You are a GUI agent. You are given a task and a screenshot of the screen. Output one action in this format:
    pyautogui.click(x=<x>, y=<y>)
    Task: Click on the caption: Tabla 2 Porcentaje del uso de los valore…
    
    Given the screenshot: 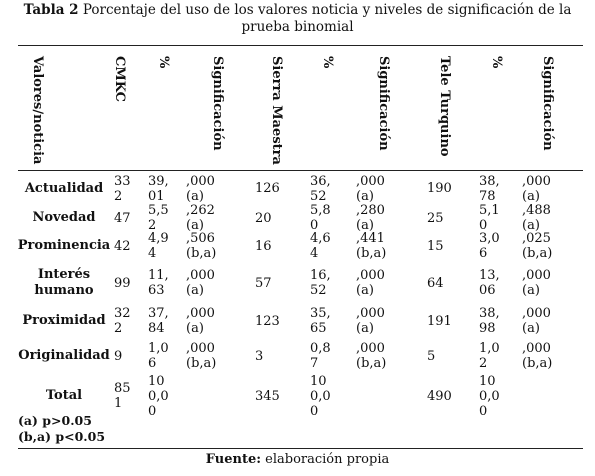 What is the action you would take?
    pyautogui.click(x=297, y=19)
    